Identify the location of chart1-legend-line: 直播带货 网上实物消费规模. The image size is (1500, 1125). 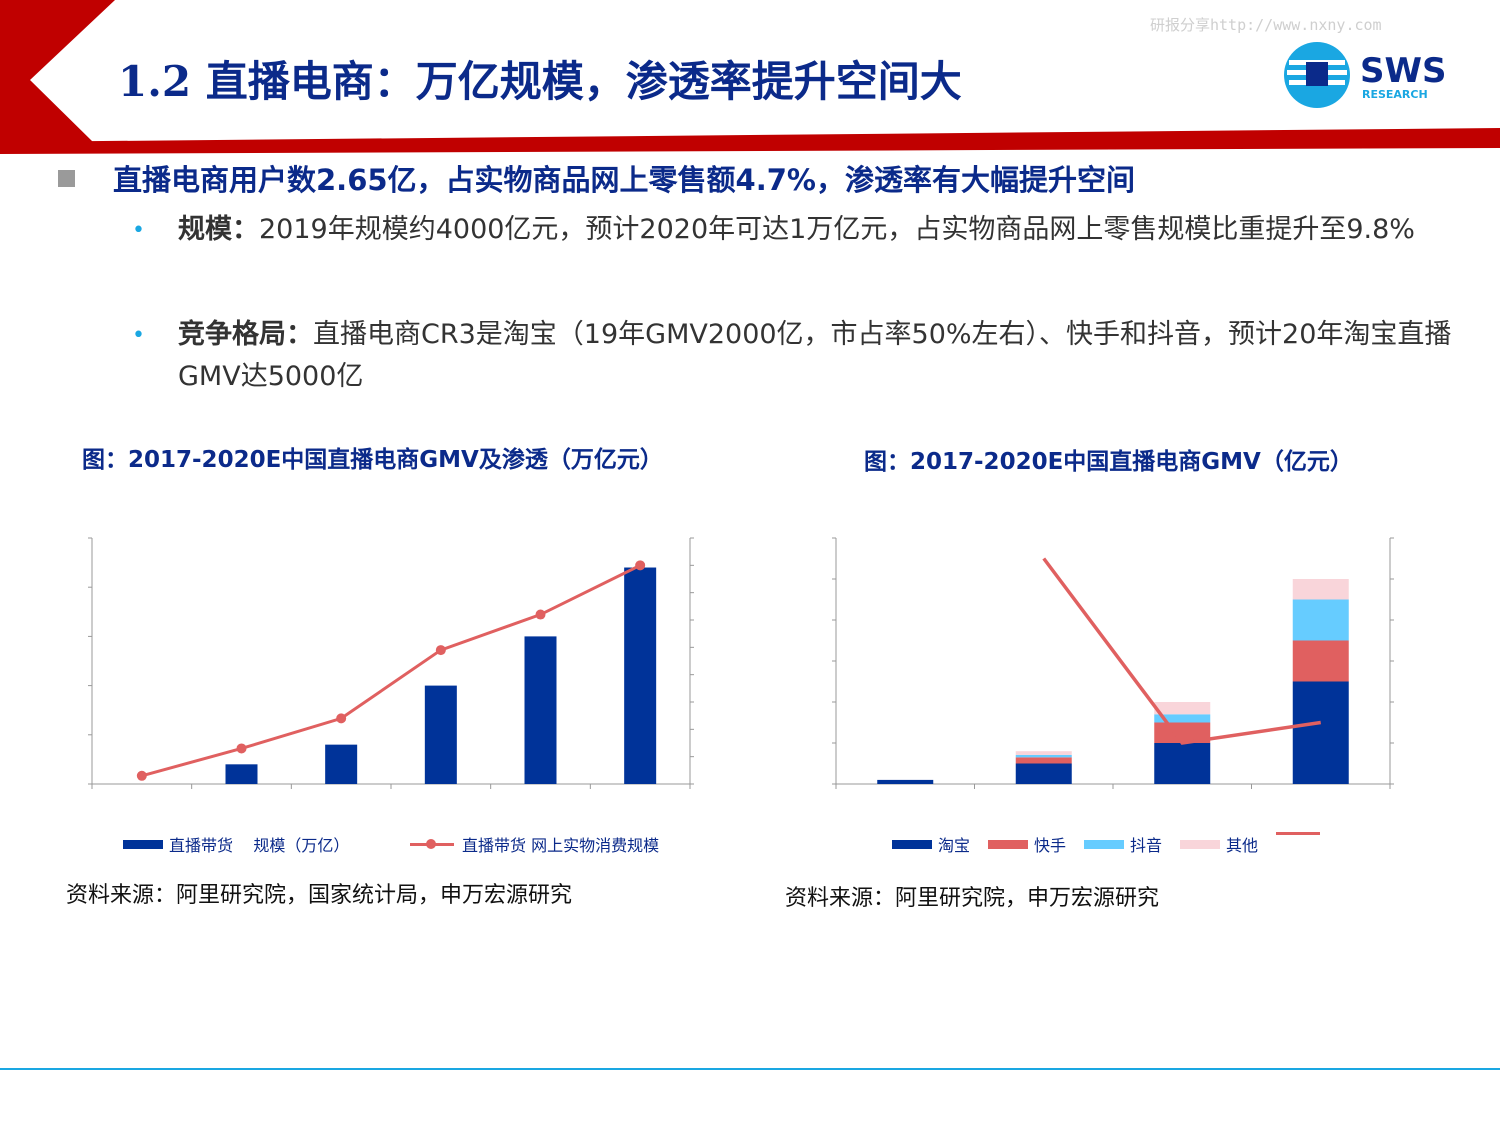
(534, 844).